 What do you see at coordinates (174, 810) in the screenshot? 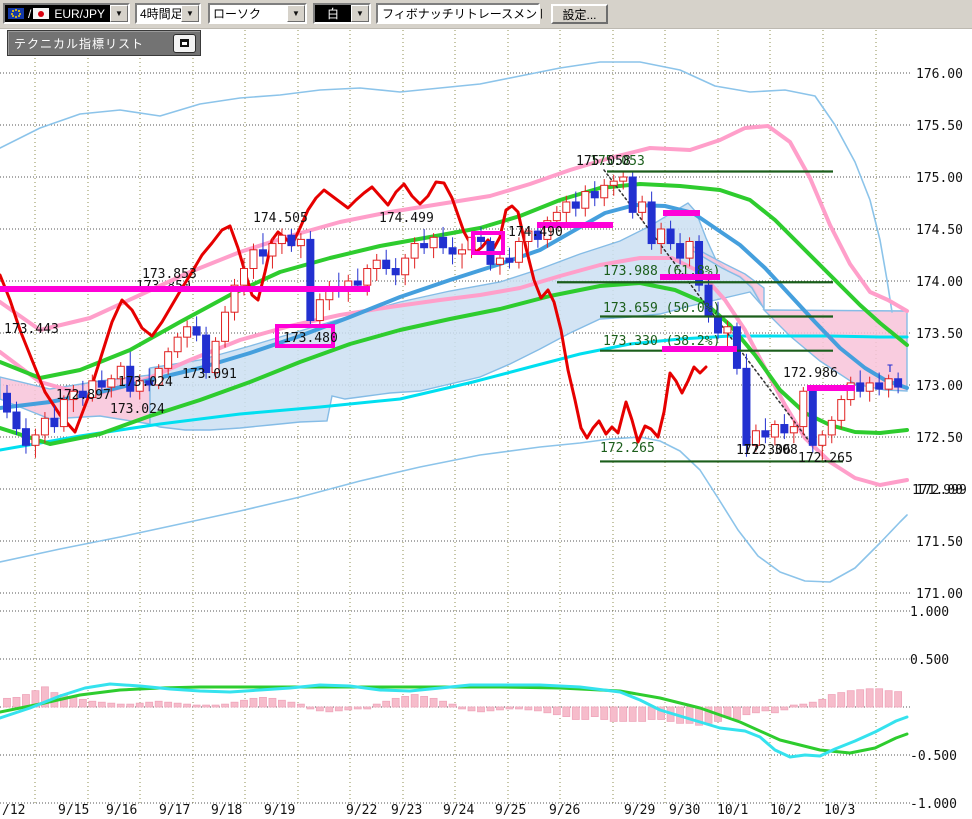
I see `svg-text: 9/17` at bounding box center [174, 810].